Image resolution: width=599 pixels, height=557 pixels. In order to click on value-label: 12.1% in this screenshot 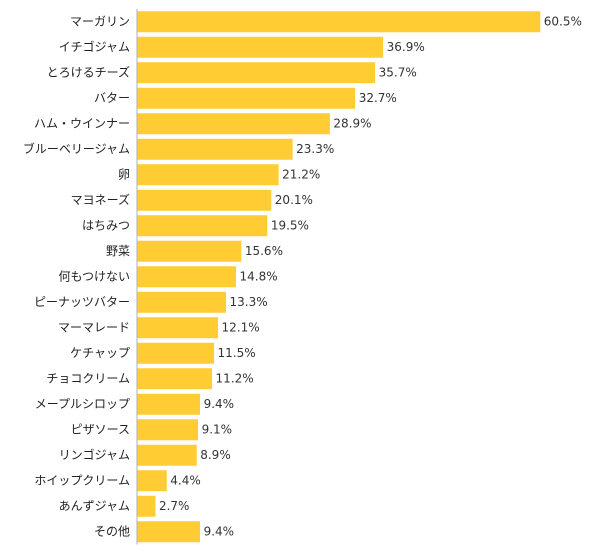, I will do `click(241, 327)`.